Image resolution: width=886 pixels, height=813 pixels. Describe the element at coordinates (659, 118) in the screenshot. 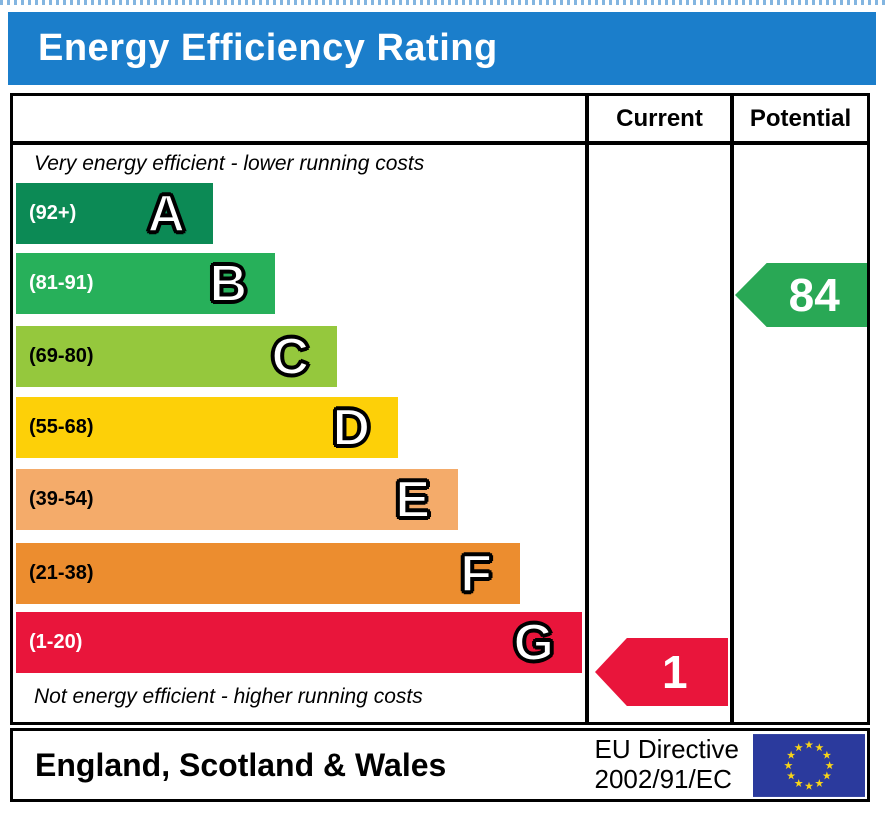

I see `current-column-header: Current` at that location.